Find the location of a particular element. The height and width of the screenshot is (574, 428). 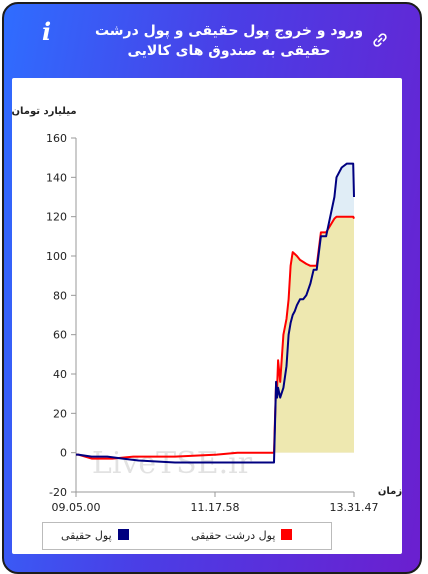

y-axis-label: میلیارد تومان is located at coordinates (44, 111).